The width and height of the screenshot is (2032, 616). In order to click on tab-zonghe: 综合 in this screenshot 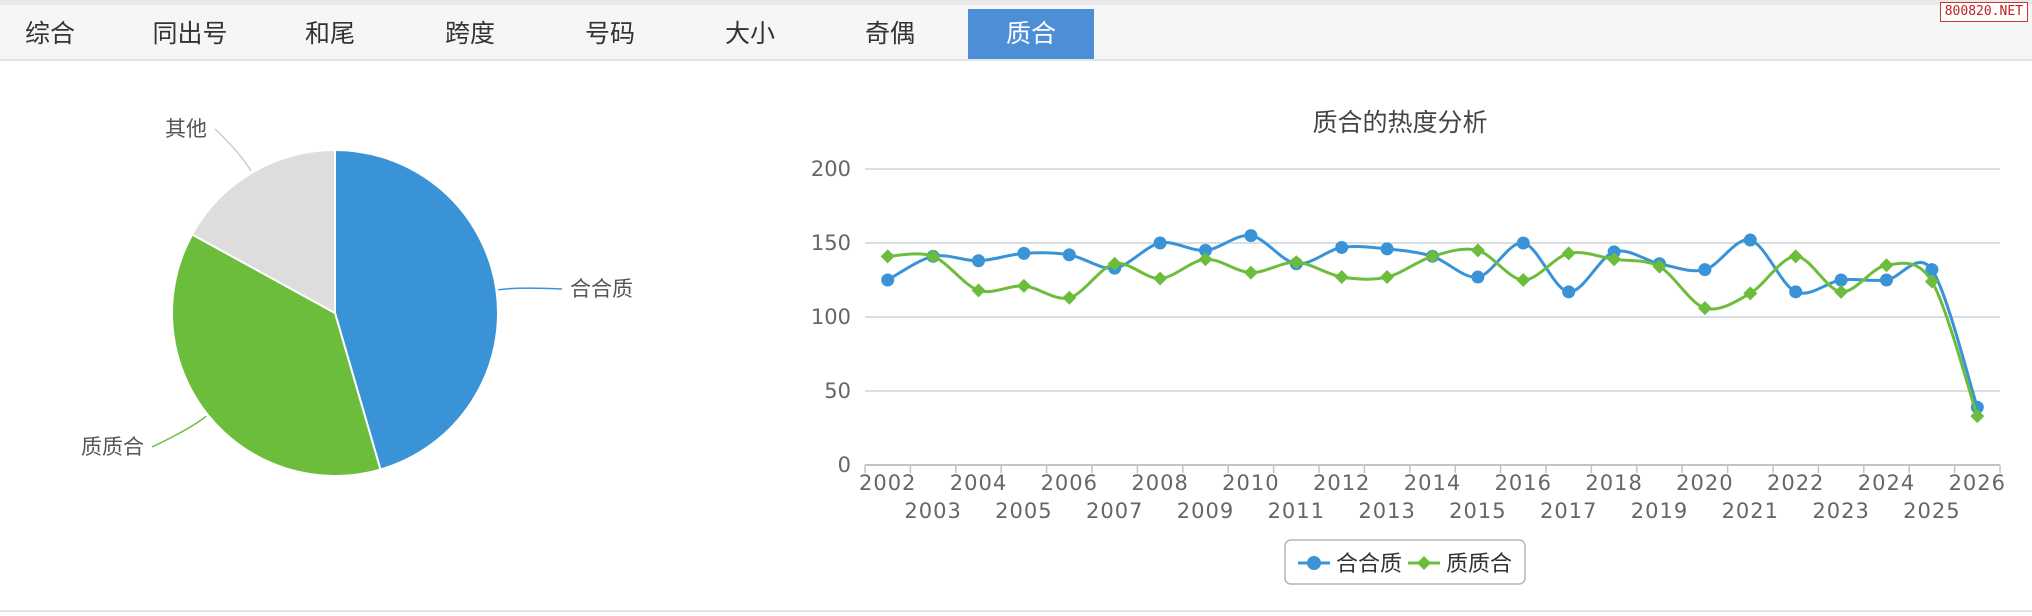, I will do `click(49, 33)`.